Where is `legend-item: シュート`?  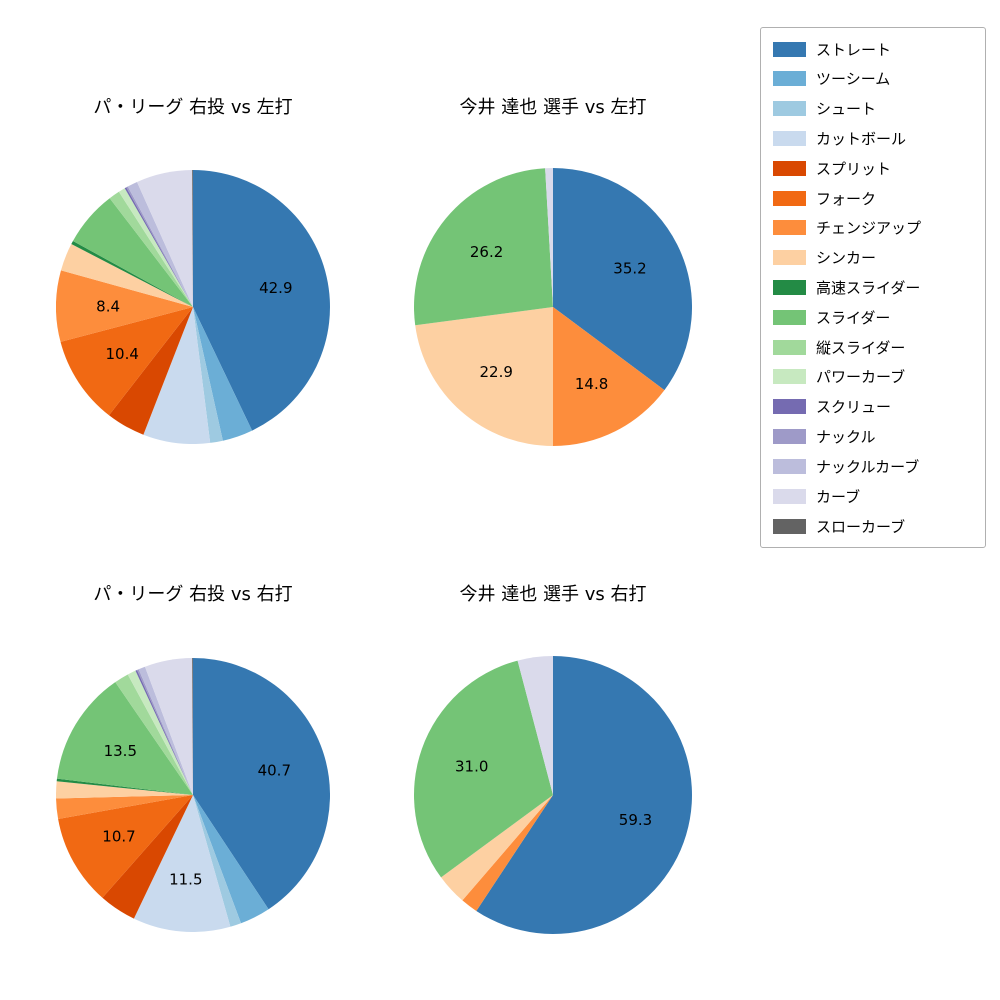
legend-item: シュート is located at coordinates (873, 109).